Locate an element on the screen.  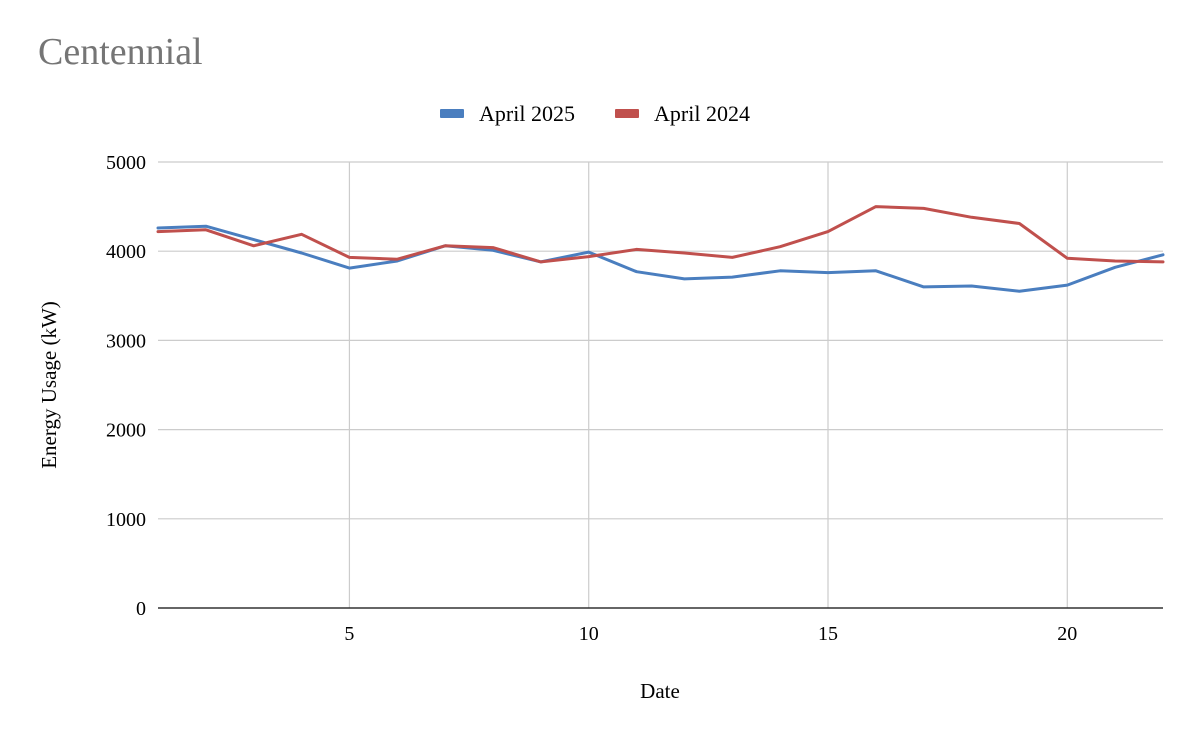
y-tick-label: 5000 is located at coordinates (126, 163).